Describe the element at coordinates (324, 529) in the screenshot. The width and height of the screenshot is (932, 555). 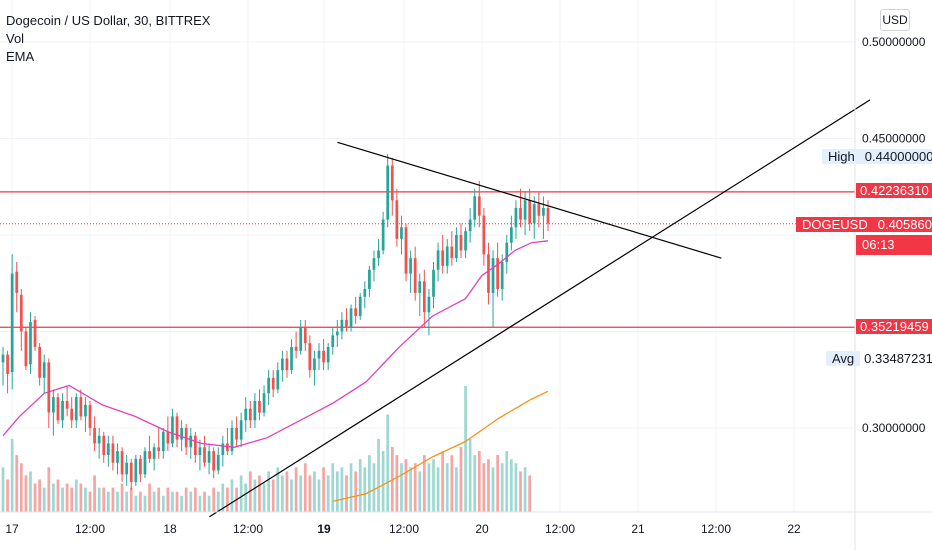
I see `x-tick-label: 19` at that location.